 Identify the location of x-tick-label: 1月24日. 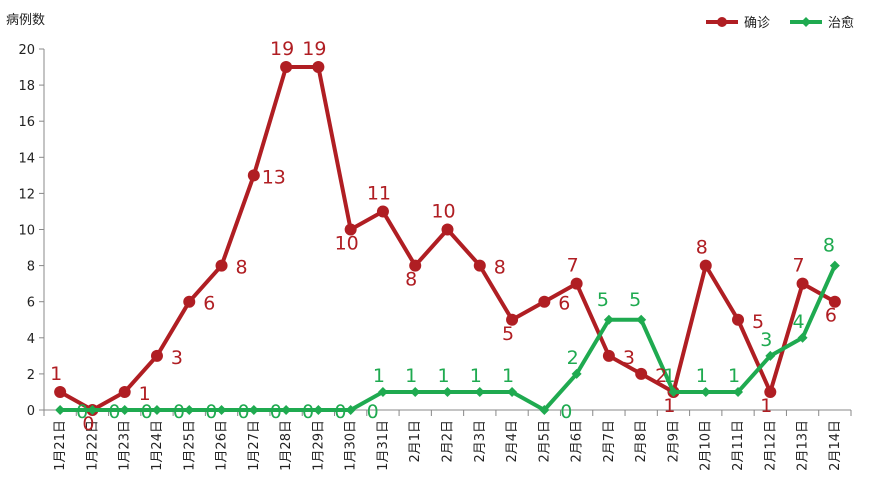
(157, 445).